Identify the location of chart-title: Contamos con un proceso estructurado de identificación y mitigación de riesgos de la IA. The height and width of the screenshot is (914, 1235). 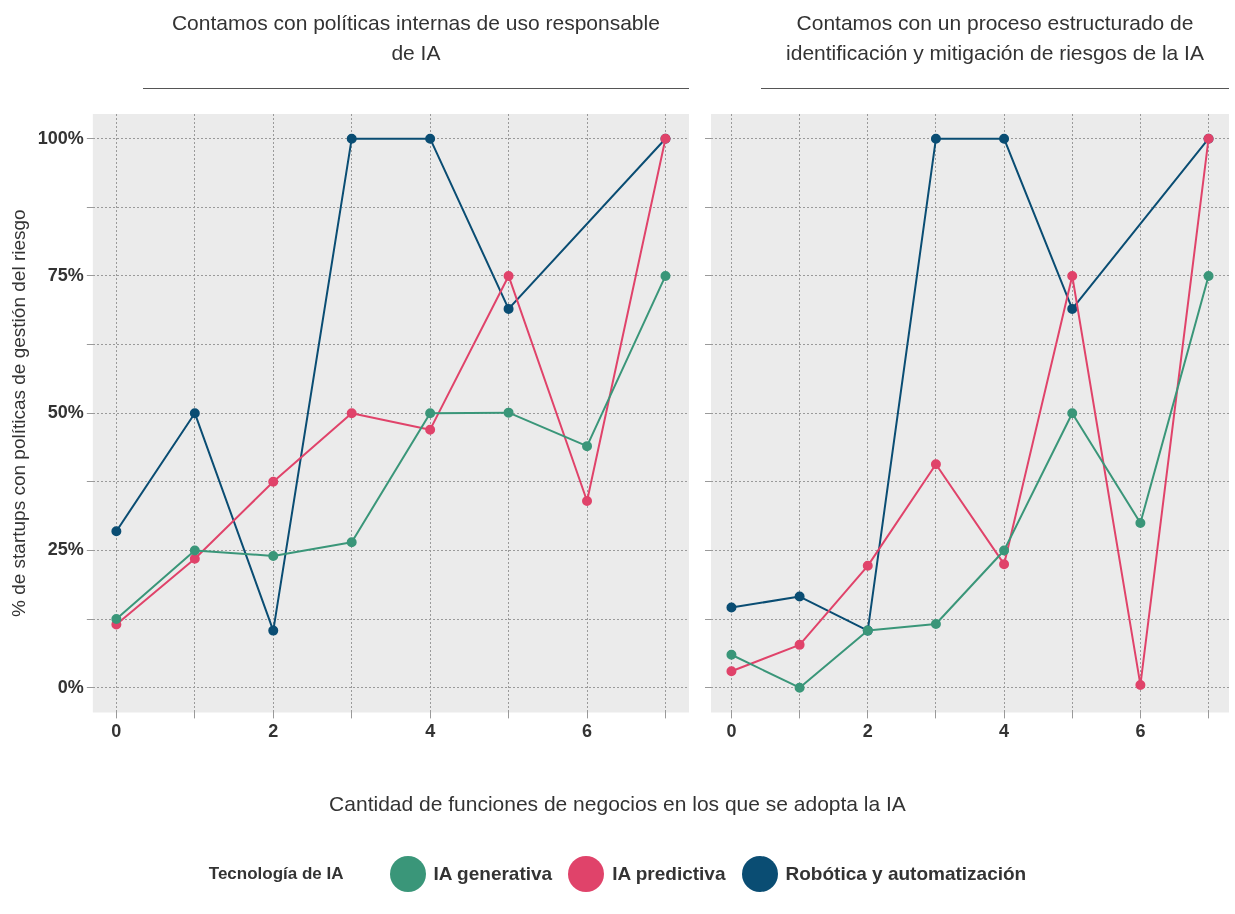
(995, 38).